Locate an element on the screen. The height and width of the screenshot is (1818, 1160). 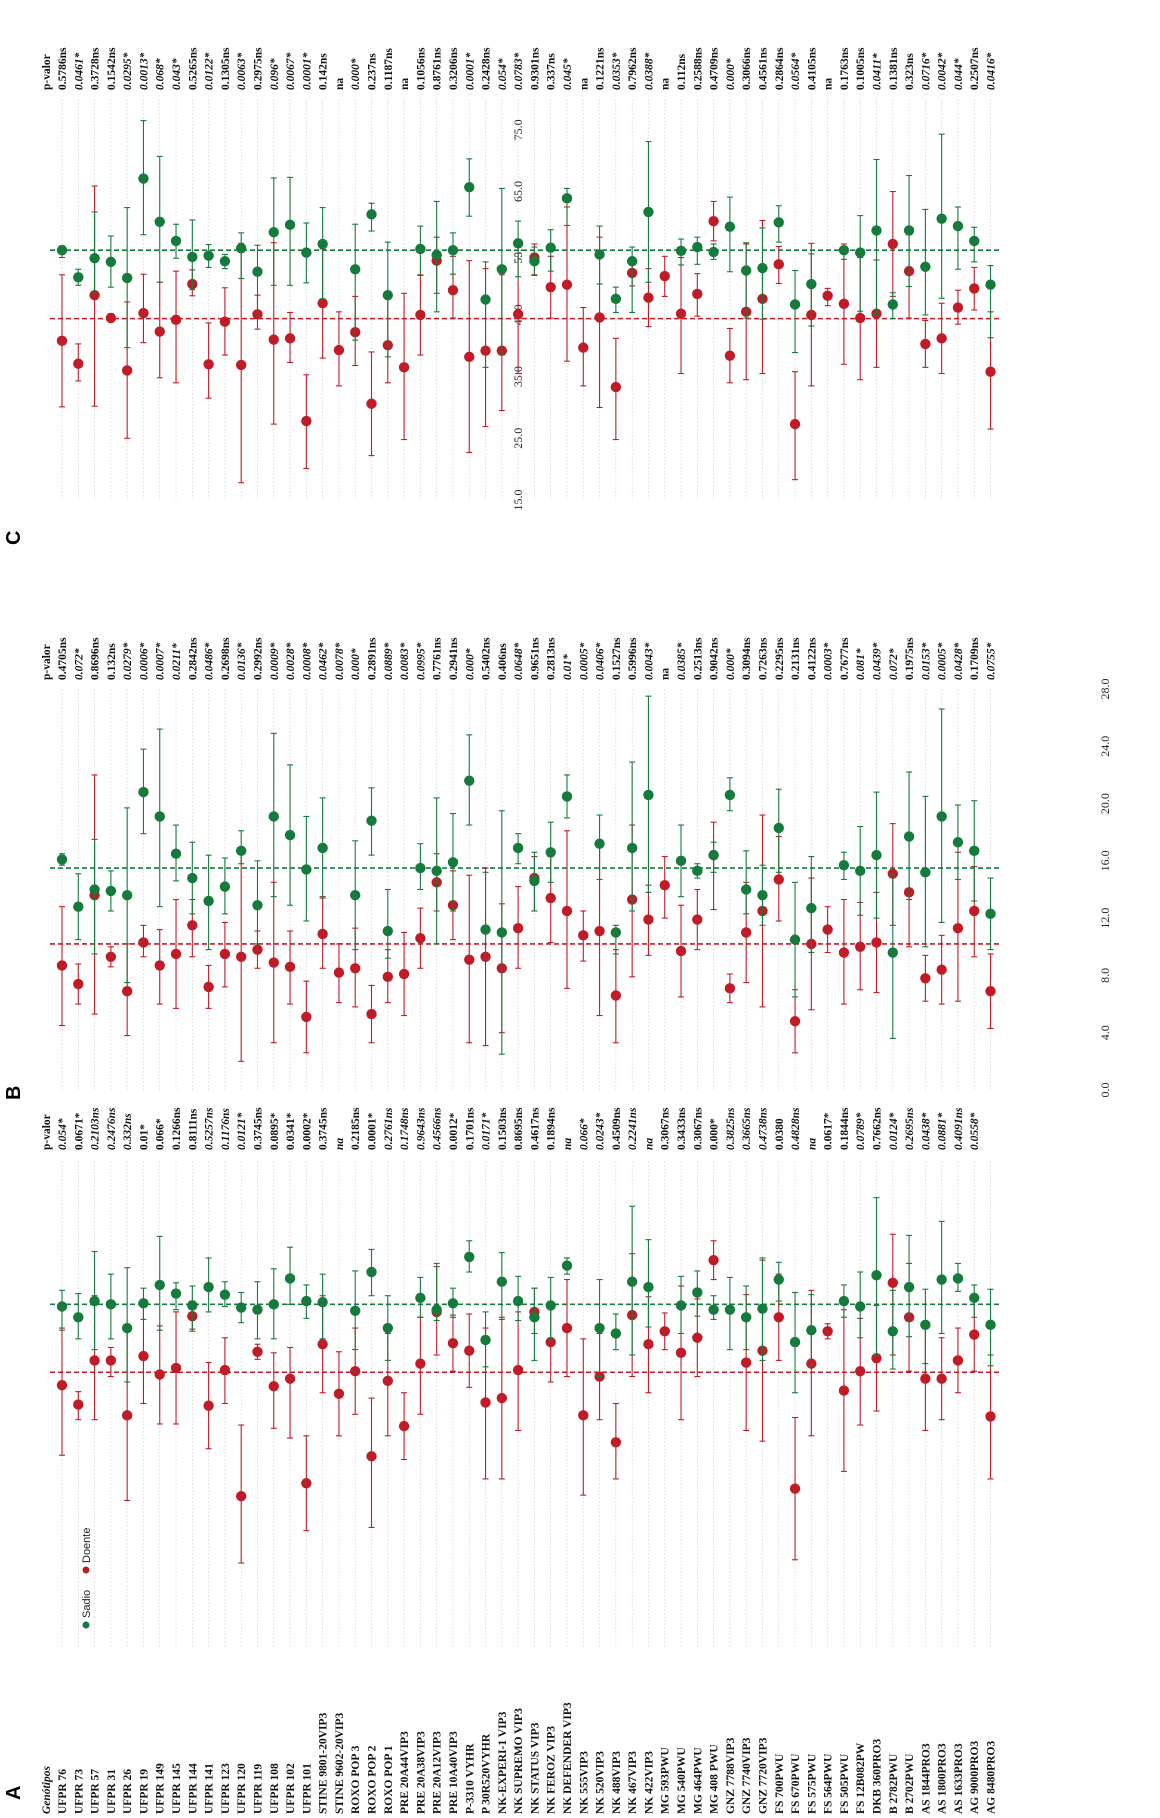
pvalue-label: 0.1005ns is located at coordinates (861, 68).